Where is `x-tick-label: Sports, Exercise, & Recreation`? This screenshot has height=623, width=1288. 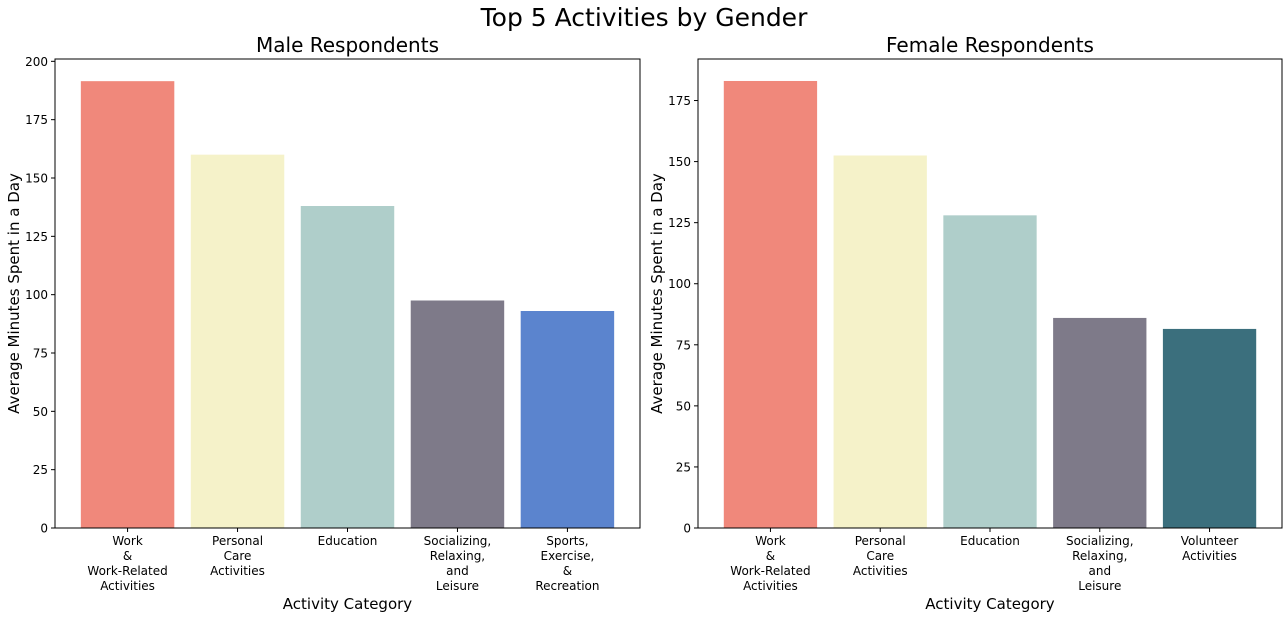
x-tick-label: Sports, Exercise, & Recreation is located at coordinates (567, 563).